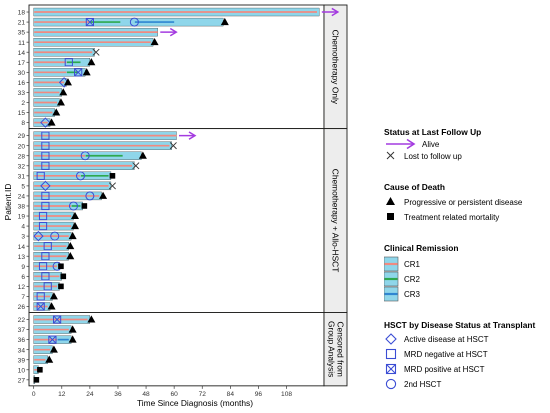 The width and height of the screenshot is (550, 413). Describe the element at coordinates (90, 394) in the screenshot. I see `x-tick-label: 24` at that location.